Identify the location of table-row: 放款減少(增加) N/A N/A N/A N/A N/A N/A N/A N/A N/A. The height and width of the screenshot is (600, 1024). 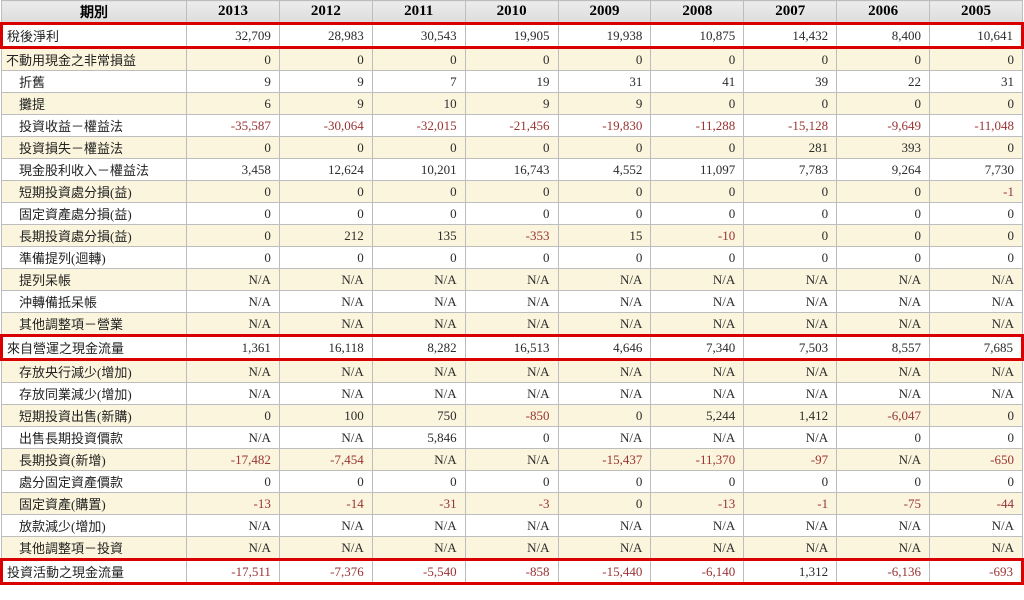
(512, 525).